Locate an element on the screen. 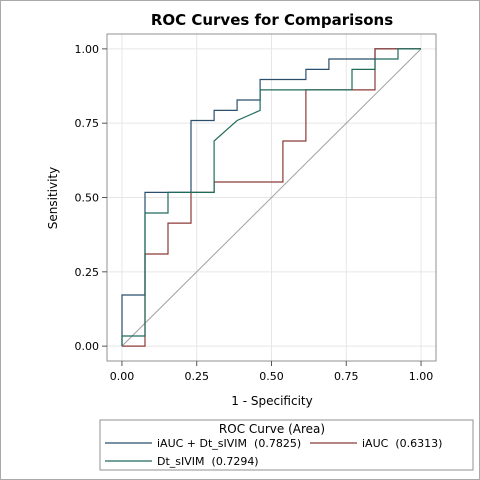  y-tick-label: 1.00 is located at coordinates (87, 49).